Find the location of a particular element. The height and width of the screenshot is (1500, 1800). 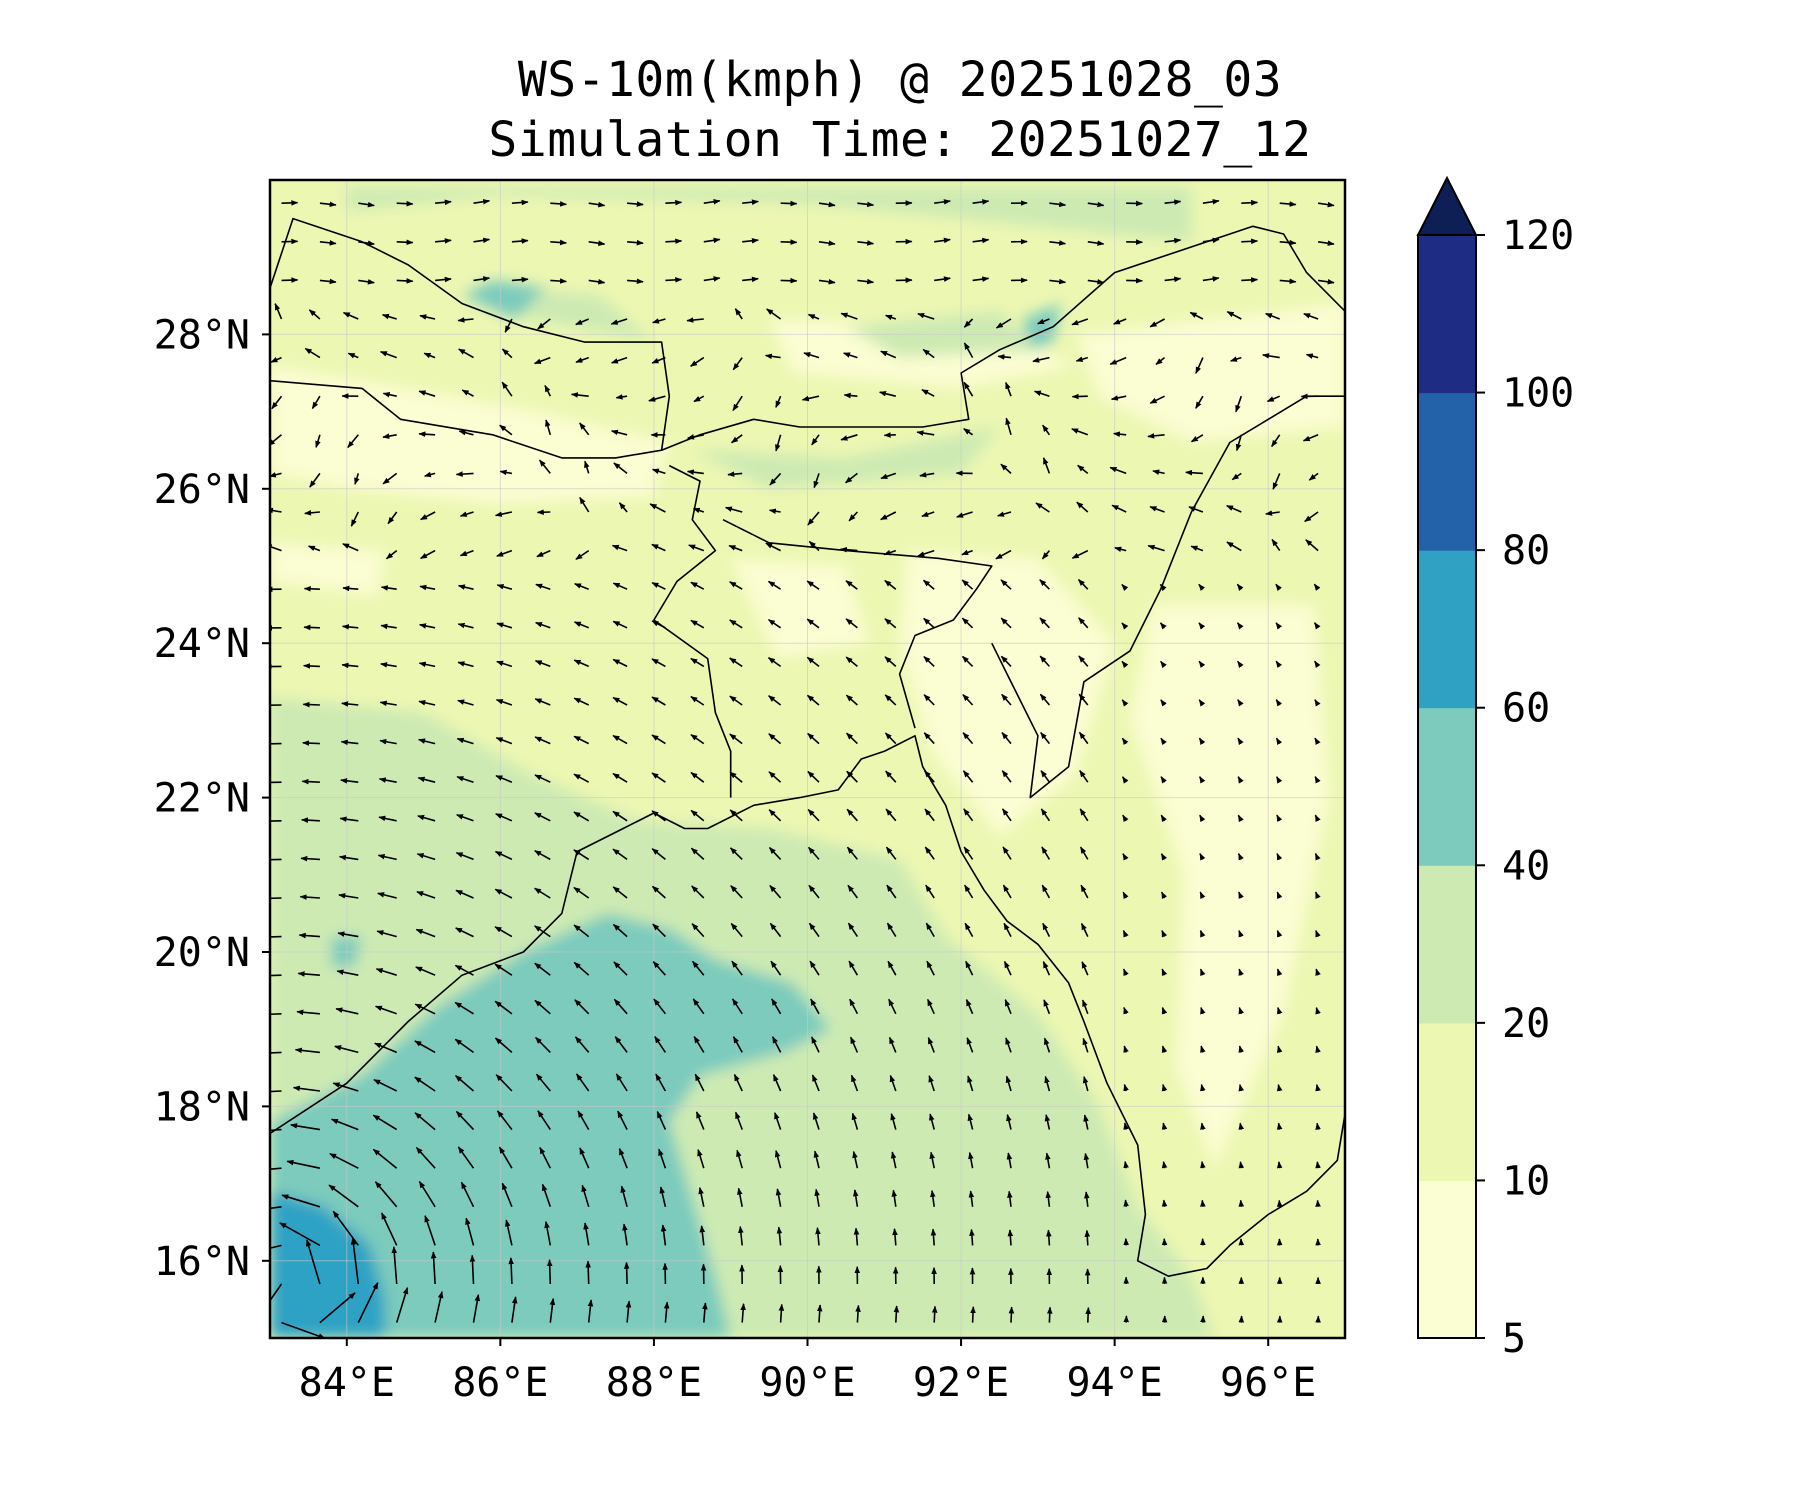

lon-tick-label: 84°E is located at coordinates (347, 1383).